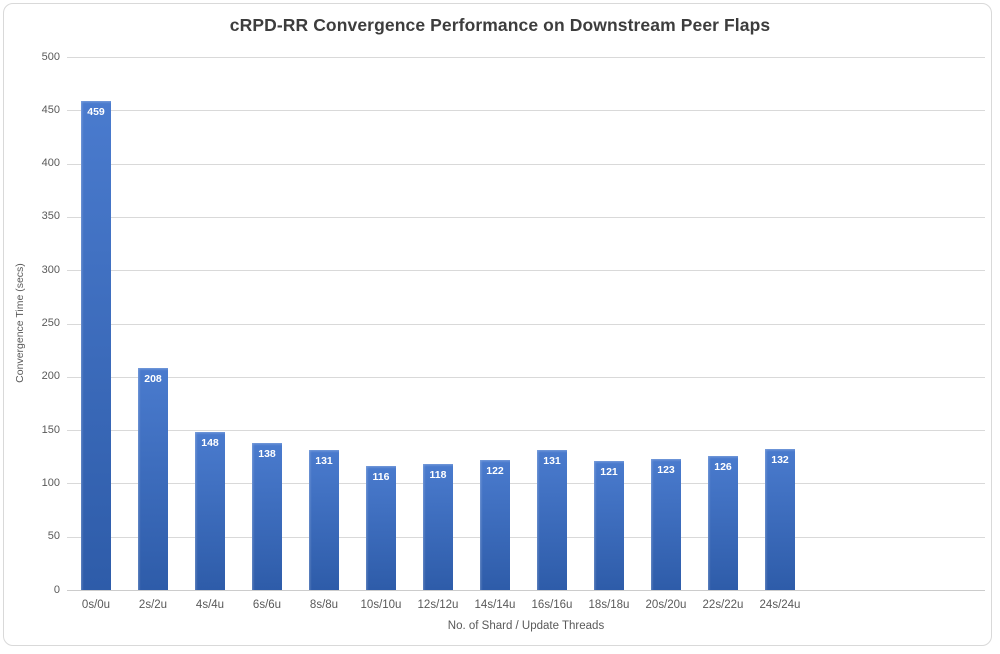 This screenshot has width=1000, height=654. I want to click on x-axis-title: No. of Shard / Update Threads, so click(526, 626).